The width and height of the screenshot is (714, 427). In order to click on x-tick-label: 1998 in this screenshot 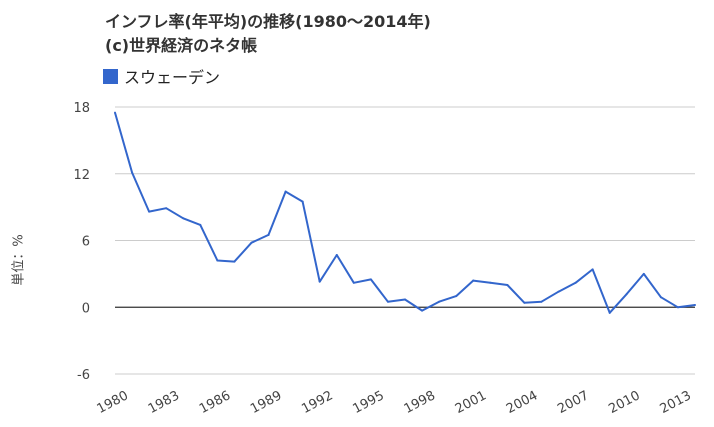, I will do `click(420, 402)`.